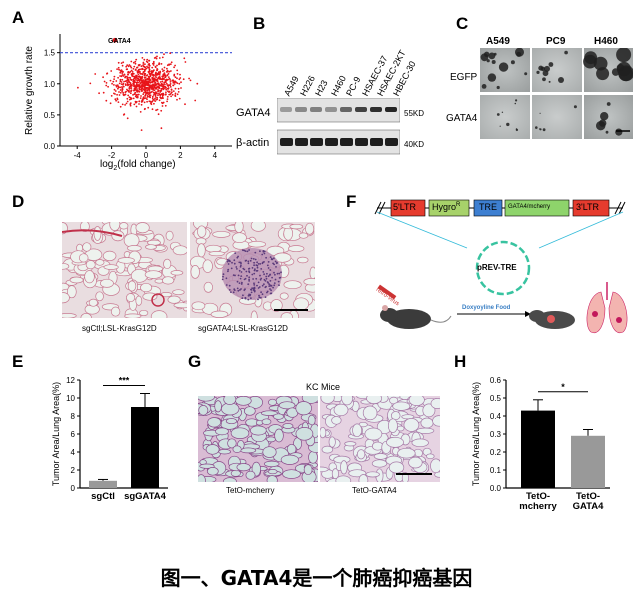 The height and width of the screenshot is (602, 633). What do you see at coordinates (250, 490) in the screenshot?
I see `panel-g-label-mcherry: TetO-mcherry` at bounding box center [250, 490].